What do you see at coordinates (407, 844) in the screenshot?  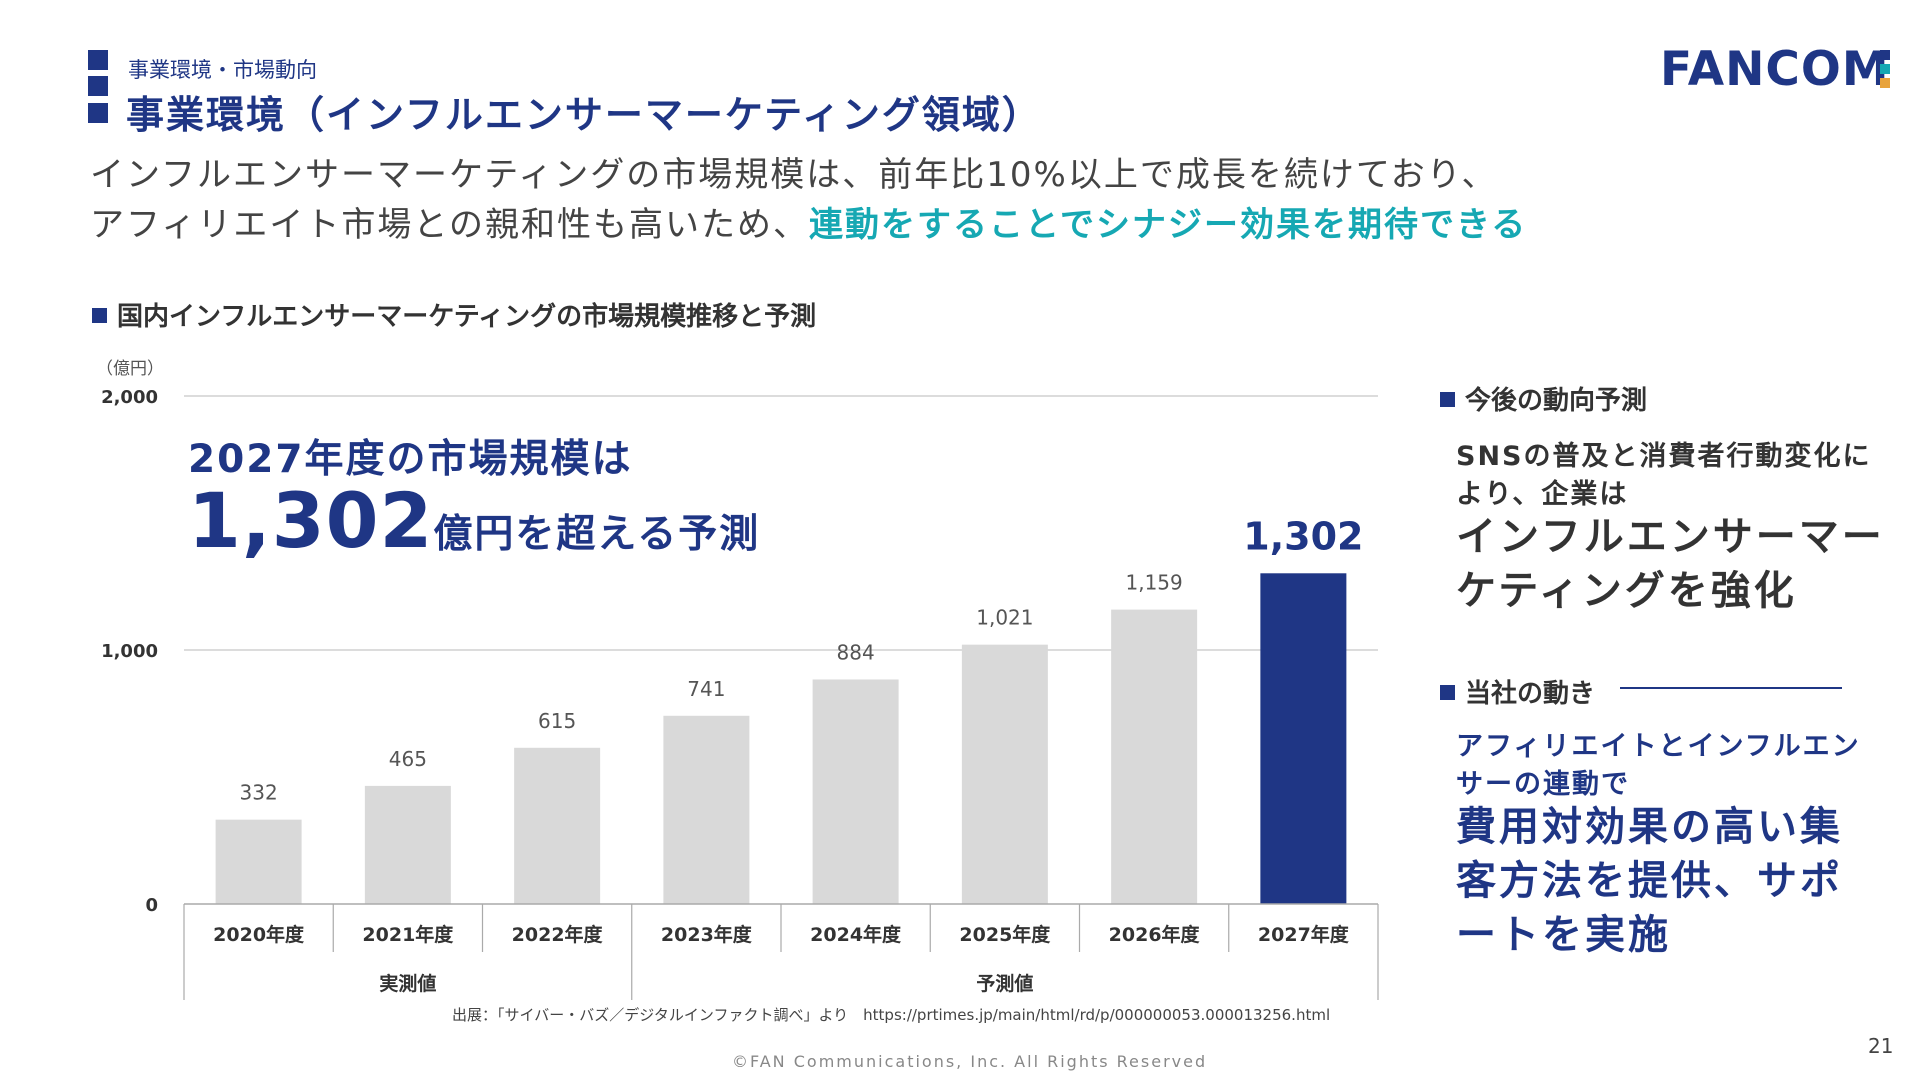 I see `bar-2021年度` at bounding box center [407, 844].